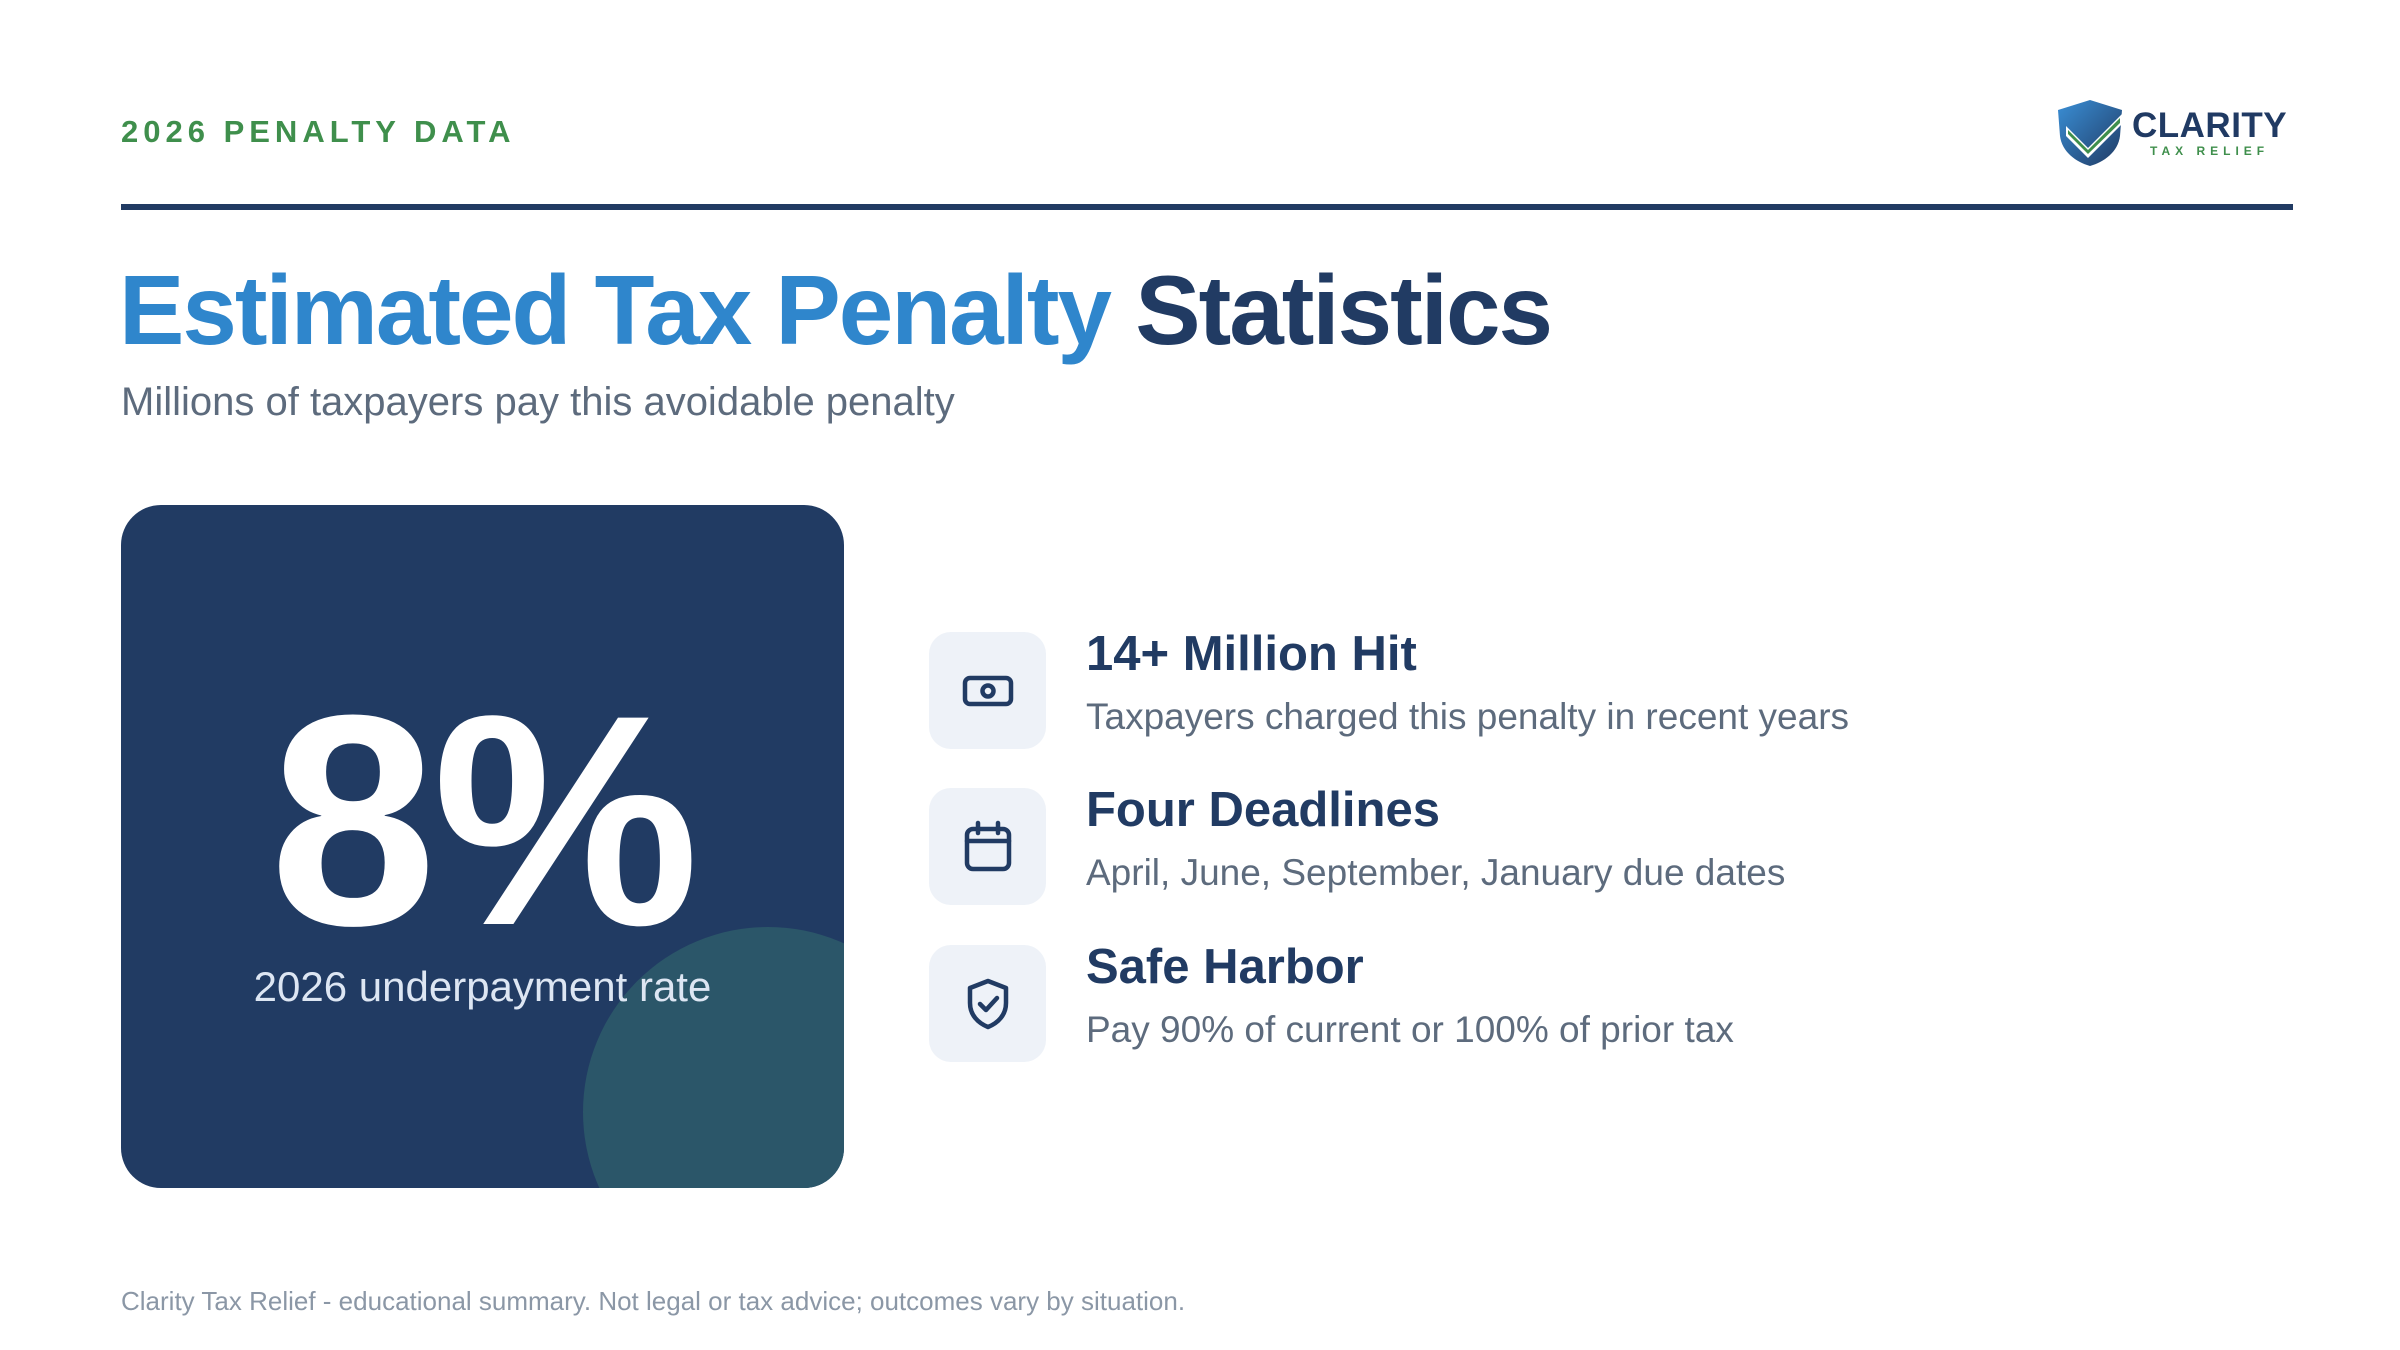 This screenshot has height=1350, width=2400. I want to click on feature-title: Safe Harbor, so click(1225, 967).